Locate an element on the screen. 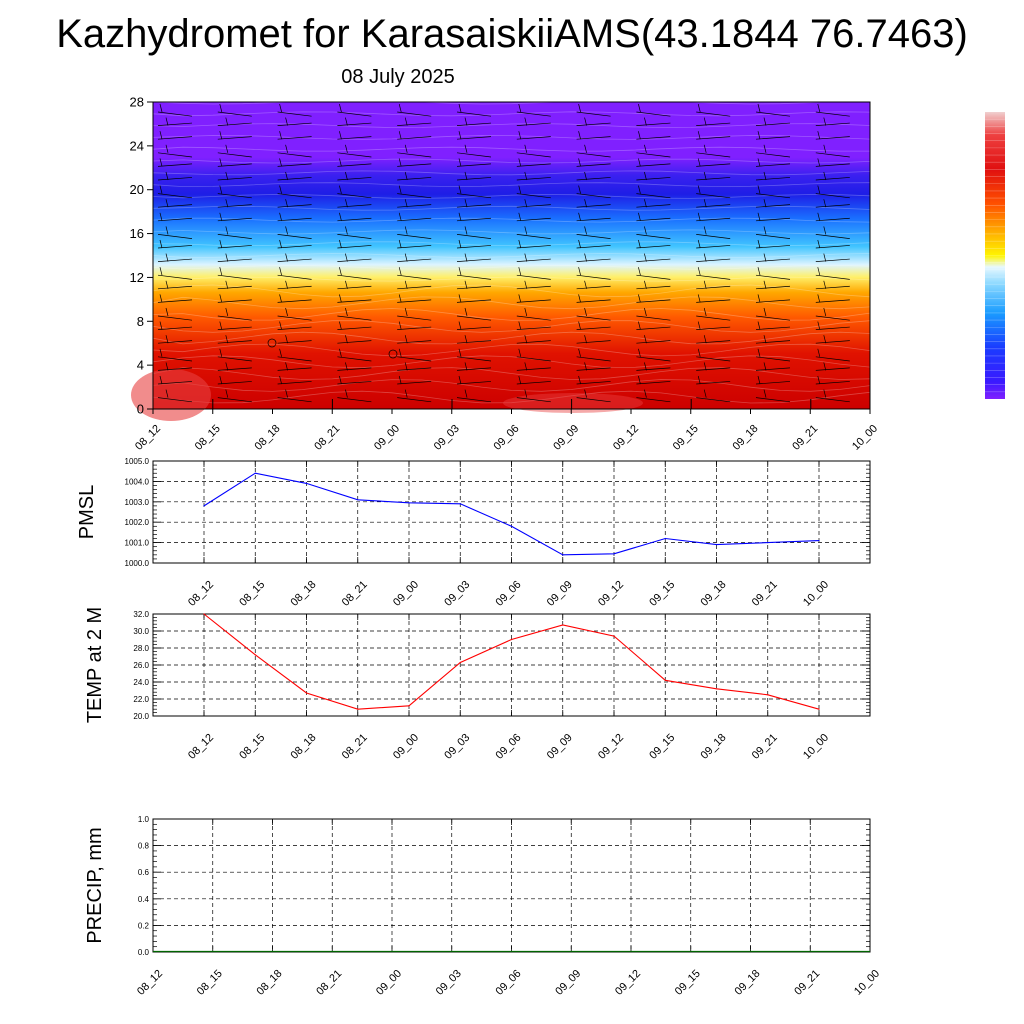 This screenshot has height=1024, width=1024. x-tick-label: 08_21 is located at coordinates (355, 594).